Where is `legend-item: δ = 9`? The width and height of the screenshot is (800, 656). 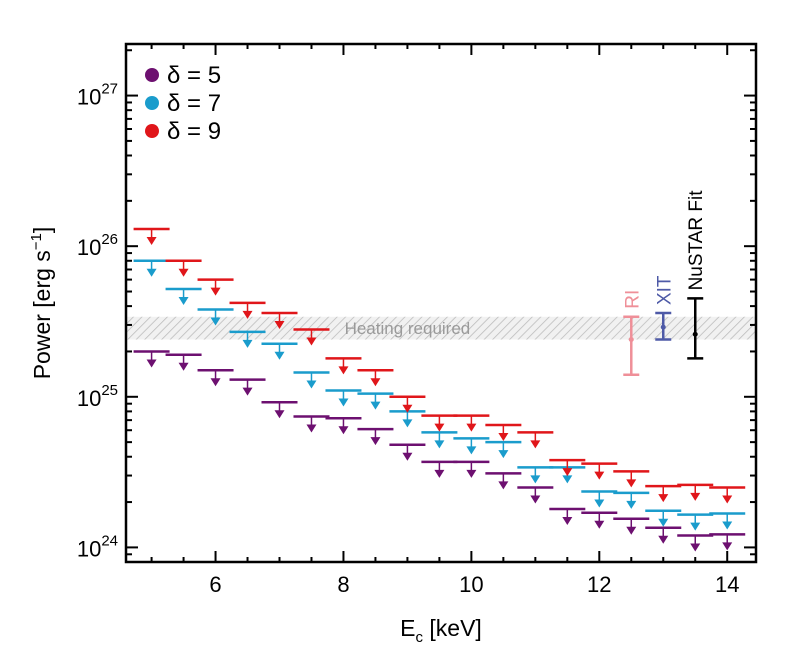 legend-item: δ = 9 is located at coordinates (183, 131).